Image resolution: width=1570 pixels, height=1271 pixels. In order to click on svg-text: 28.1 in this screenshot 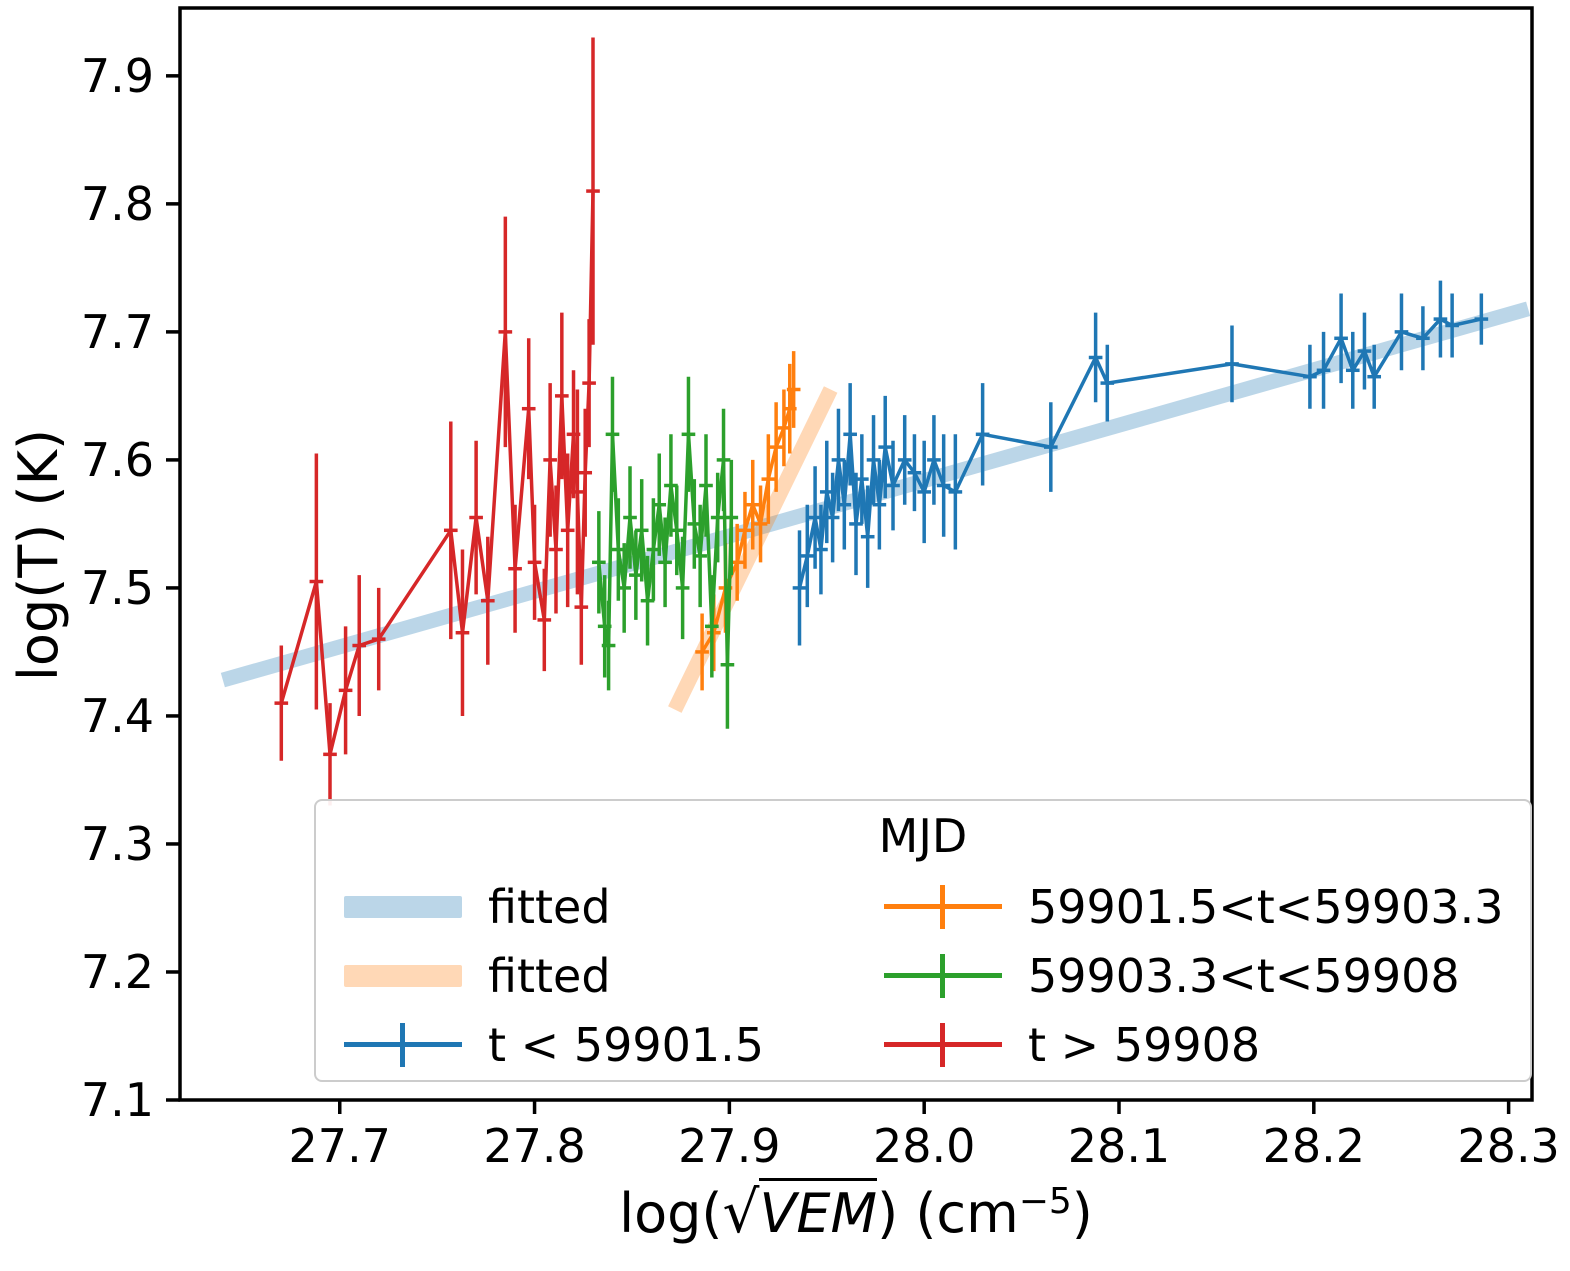, I will do `click(1119, 1146)`.